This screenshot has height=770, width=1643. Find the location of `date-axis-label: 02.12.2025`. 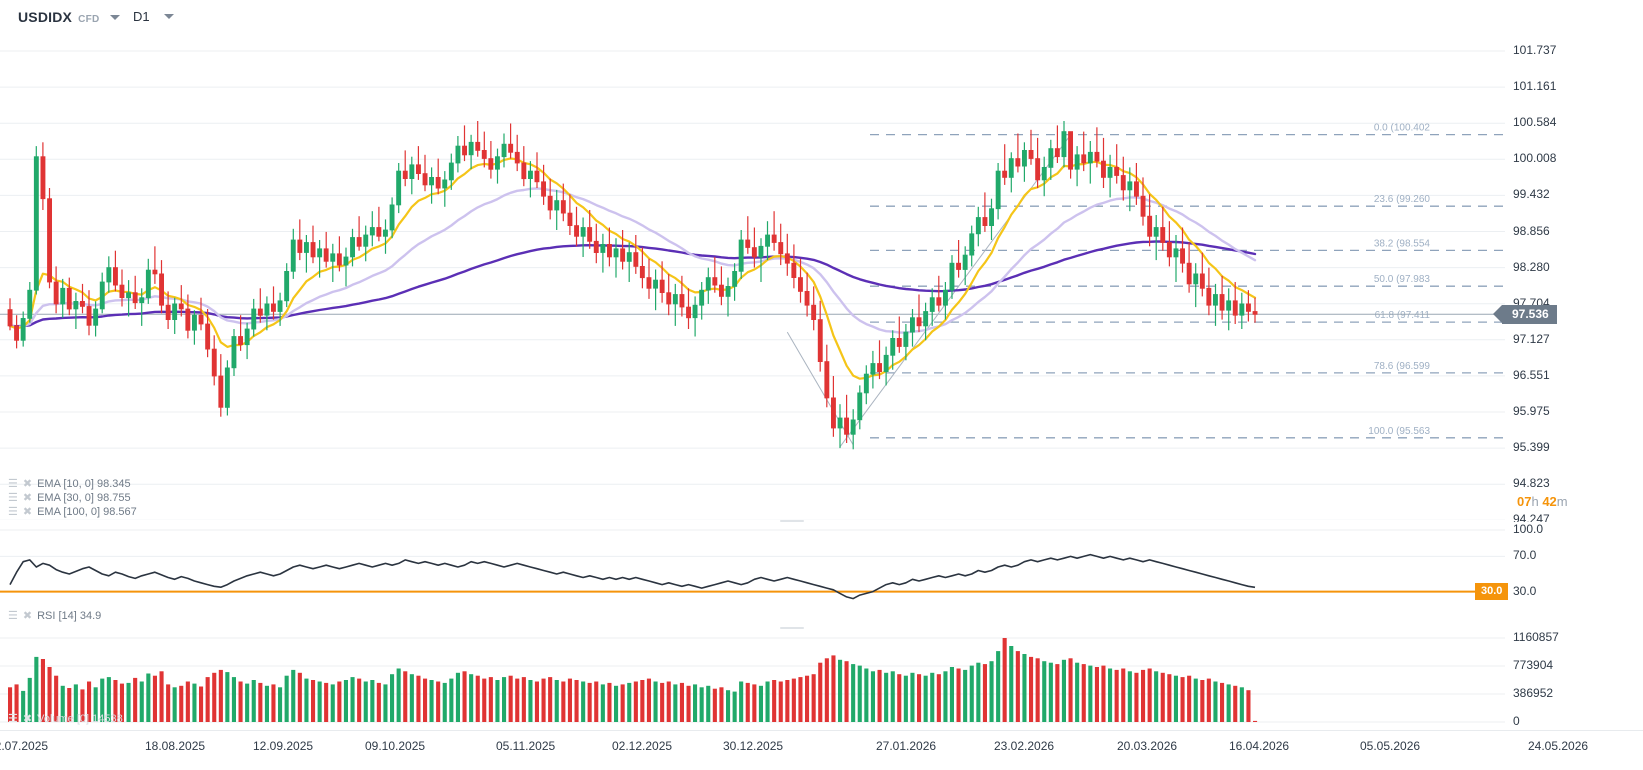

date-axis-label: 02.12.2025 is located at coordinates (642, 746).